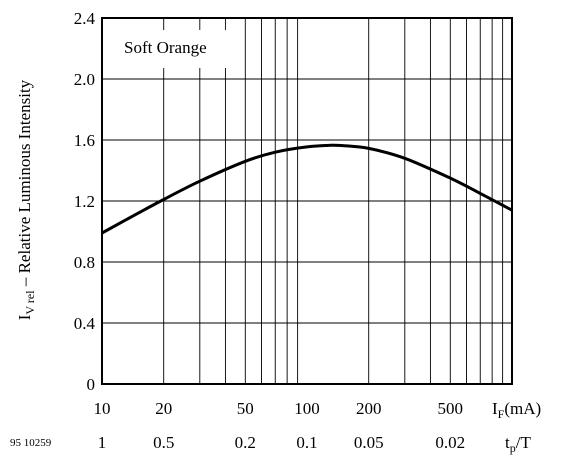 This screenshot has width=568, height=459. I want to click on y-axis-label-sub: V rel, so click(30, 302).